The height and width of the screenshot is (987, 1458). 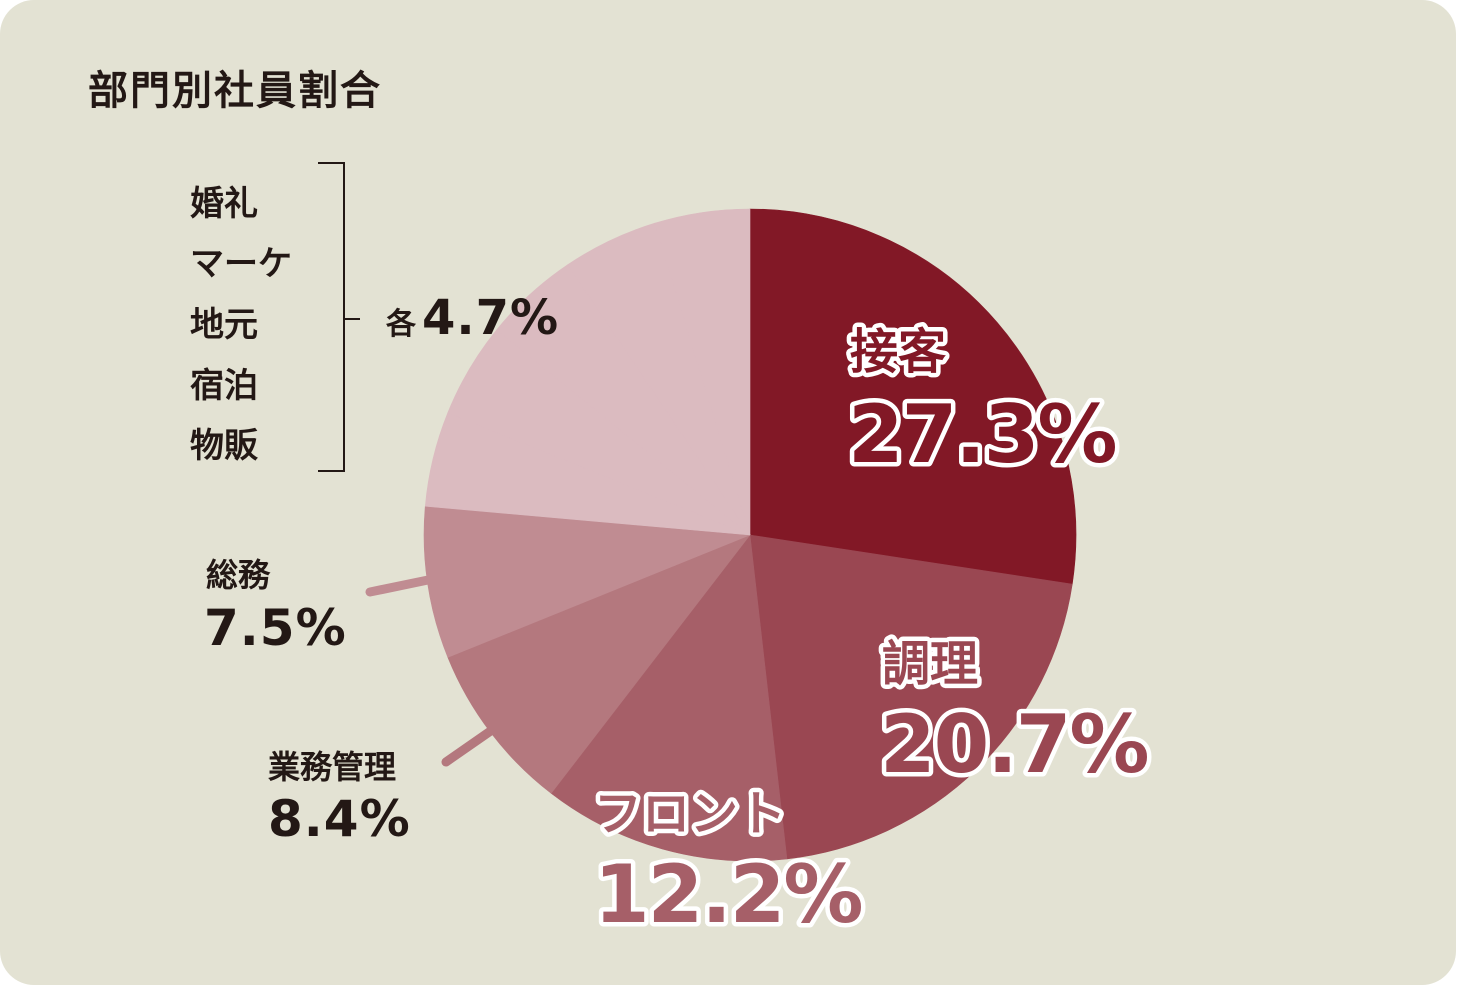 I want to click on group-label-prefix: 各, so click(x=401, y=324).